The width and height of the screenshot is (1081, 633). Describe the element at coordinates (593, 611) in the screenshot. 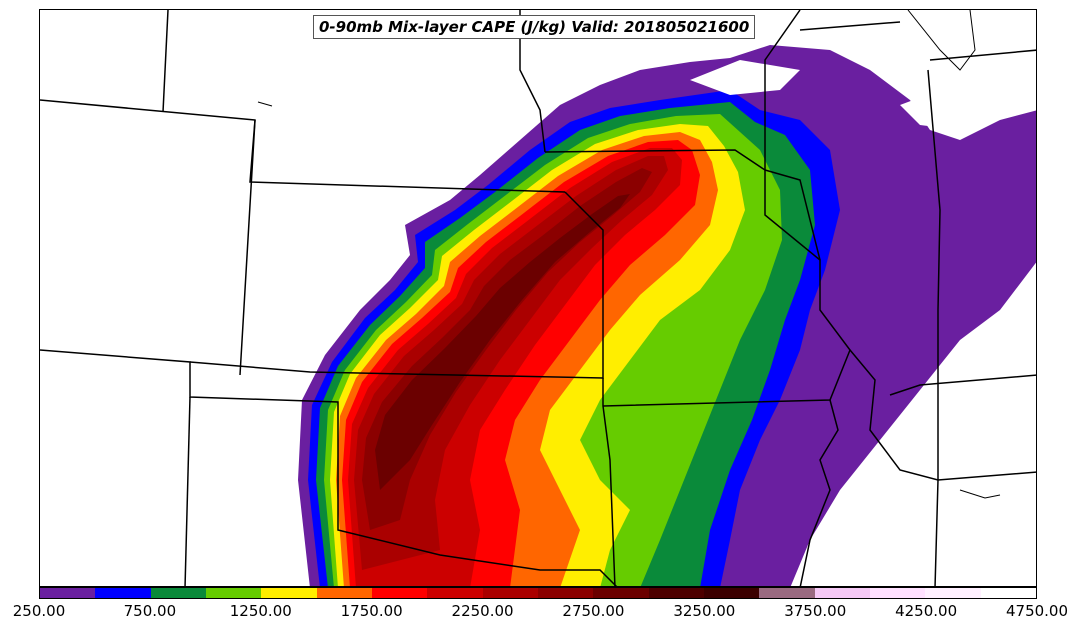

I see `colorbar-tick-label: 2750.00` at that location.